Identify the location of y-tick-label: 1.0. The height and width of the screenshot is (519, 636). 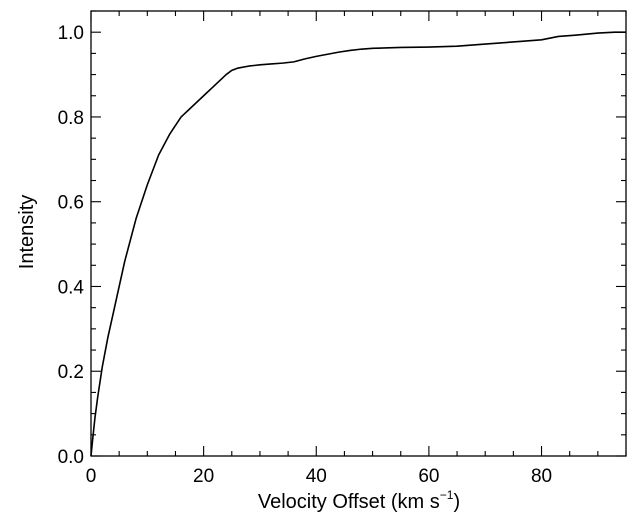
(71, 33).